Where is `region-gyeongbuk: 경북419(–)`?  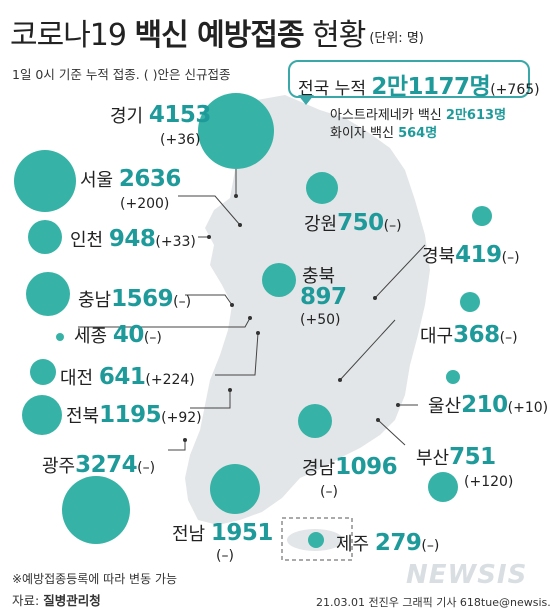 region-gyeongbuk: 경북419(–) is located at coordinates (471, 255).